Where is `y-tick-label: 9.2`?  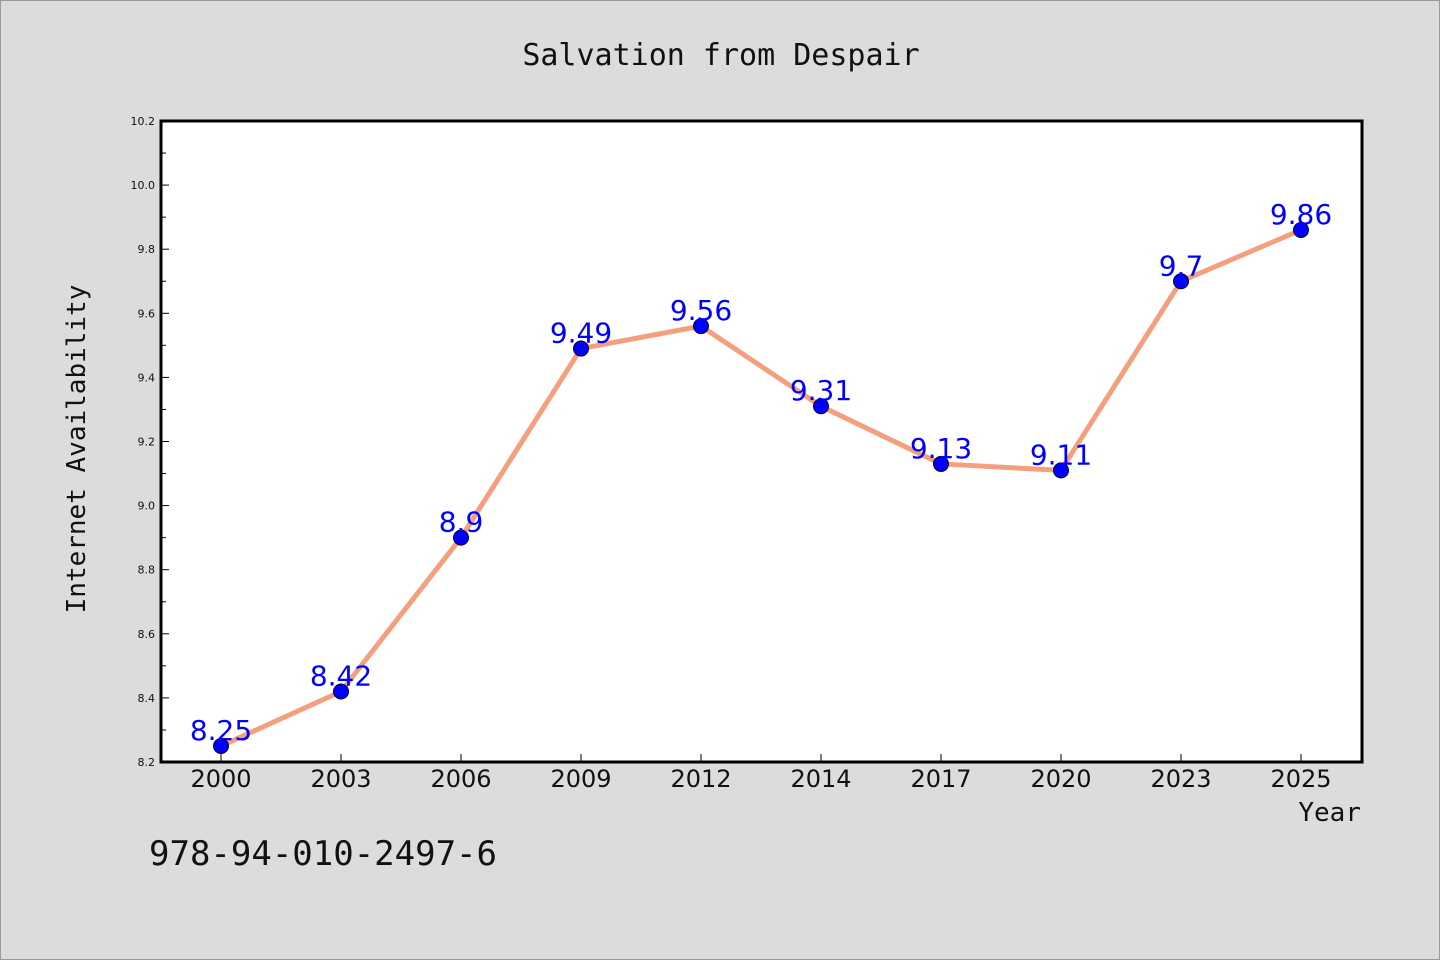 y-tick-label: 9.2 is located at coordinates (147, 442).